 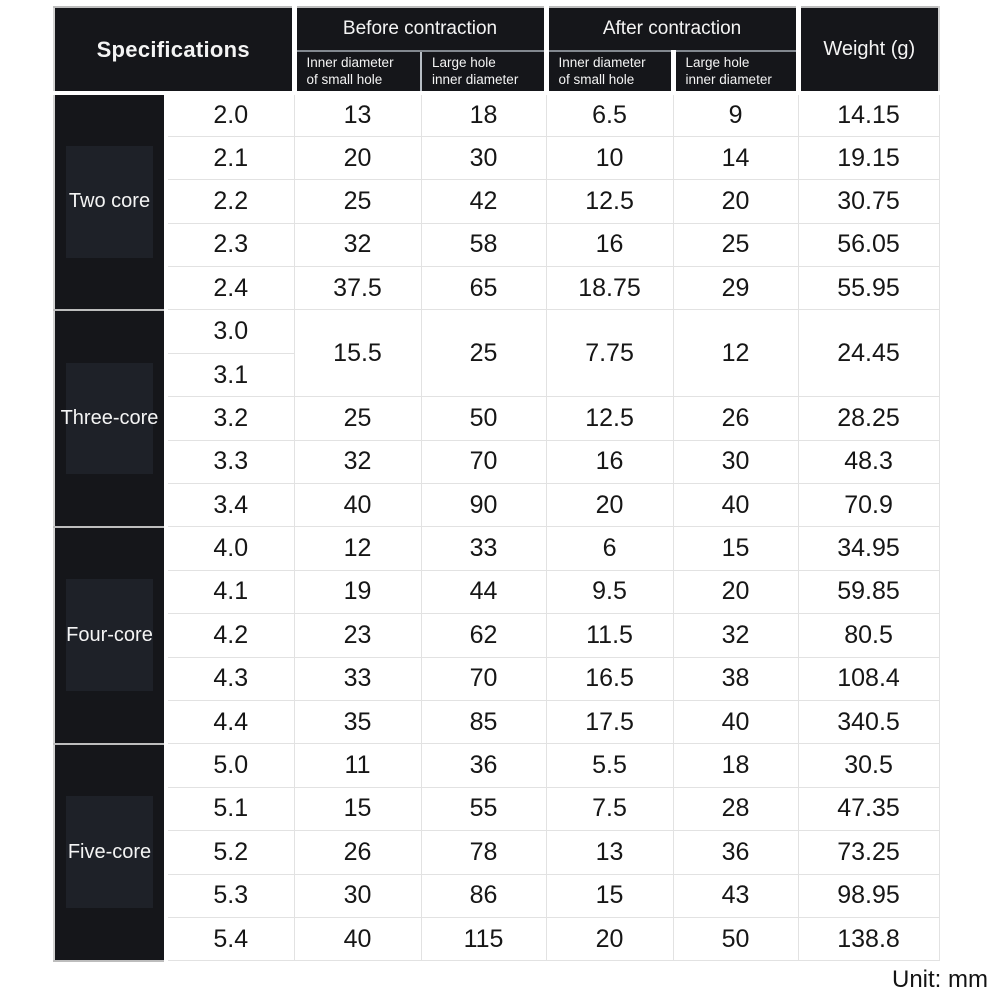 I want to click on spec-cell: 4.3, so click(x=230, y=678).